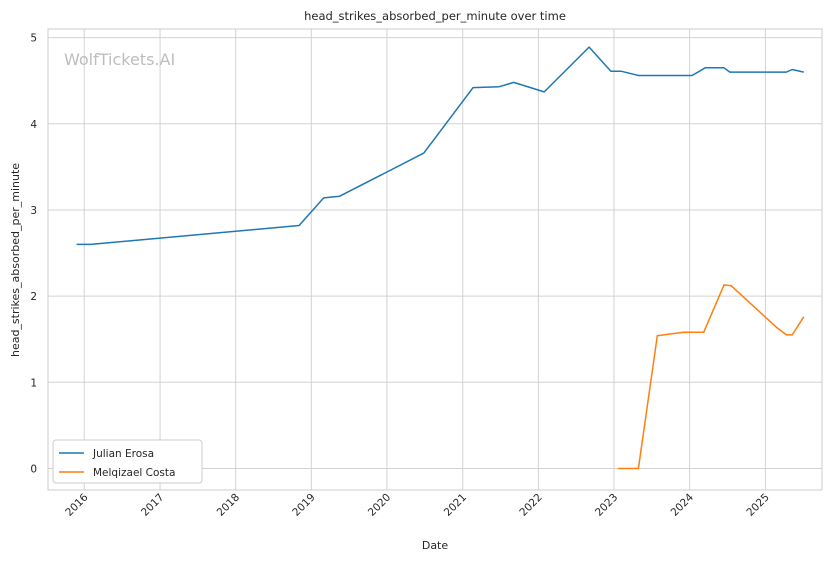 Image resolution: width=832 pixels, height=561 pixels. What do you see at coordinates (33, 211) in the screenshot?
I see `y-tick-label-3: 3` at bounding box center [33, 211].